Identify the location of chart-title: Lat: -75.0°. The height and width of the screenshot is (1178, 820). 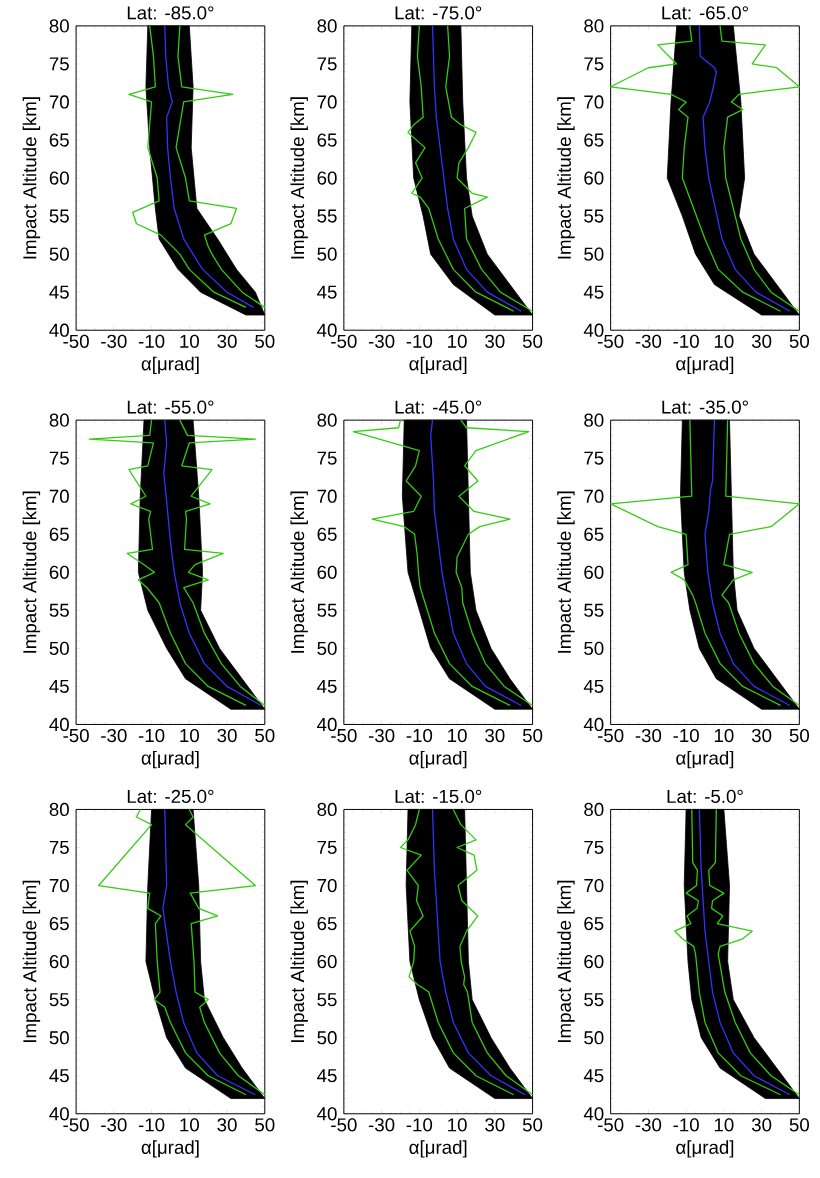
(438, 13).